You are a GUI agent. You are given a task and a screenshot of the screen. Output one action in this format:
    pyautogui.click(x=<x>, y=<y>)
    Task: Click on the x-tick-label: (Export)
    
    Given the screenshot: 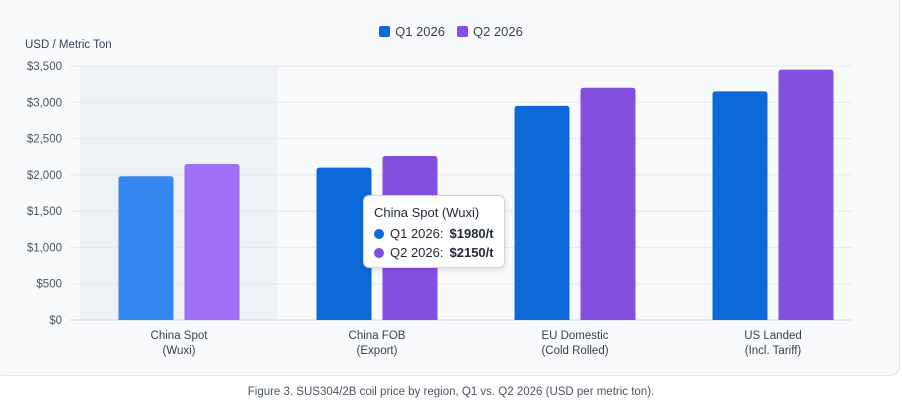 What is the action you would take?
    pyautogui.click(x=377, y=351)
    